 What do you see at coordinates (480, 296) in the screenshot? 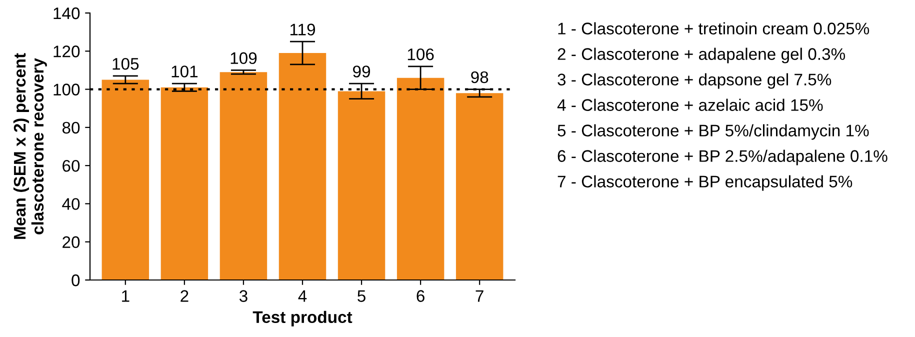
I see `x-tick-label: 7` at bounding box center [480, 296].